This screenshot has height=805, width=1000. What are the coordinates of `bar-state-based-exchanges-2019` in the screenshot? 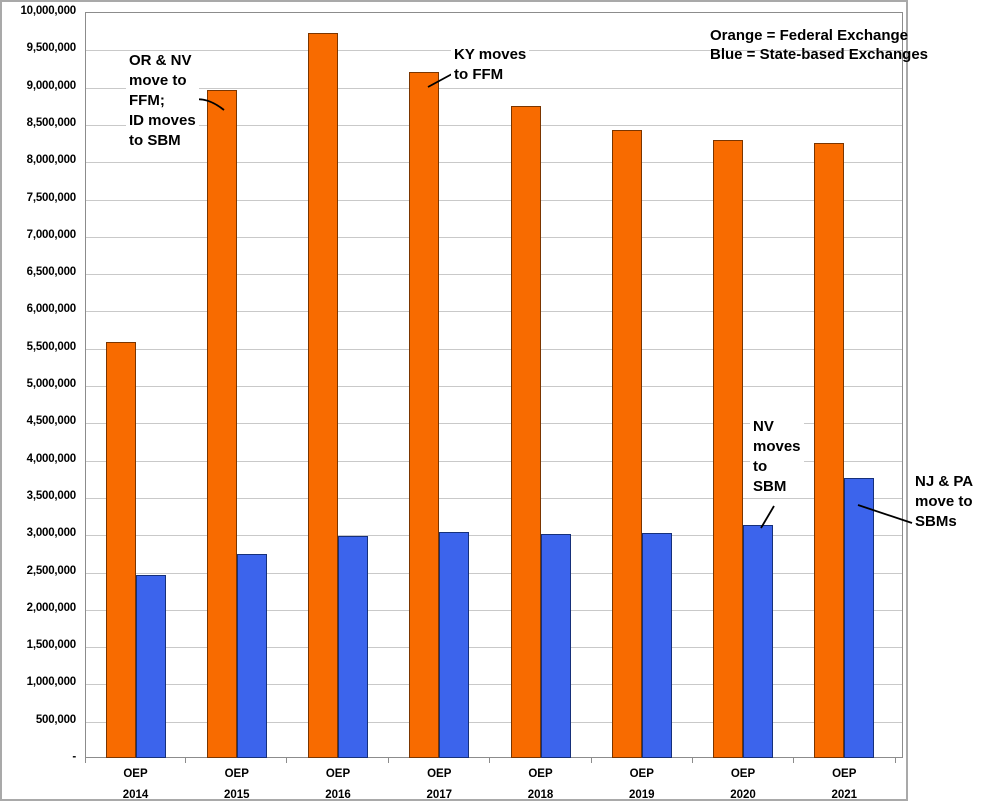 It's located at (656, 645).